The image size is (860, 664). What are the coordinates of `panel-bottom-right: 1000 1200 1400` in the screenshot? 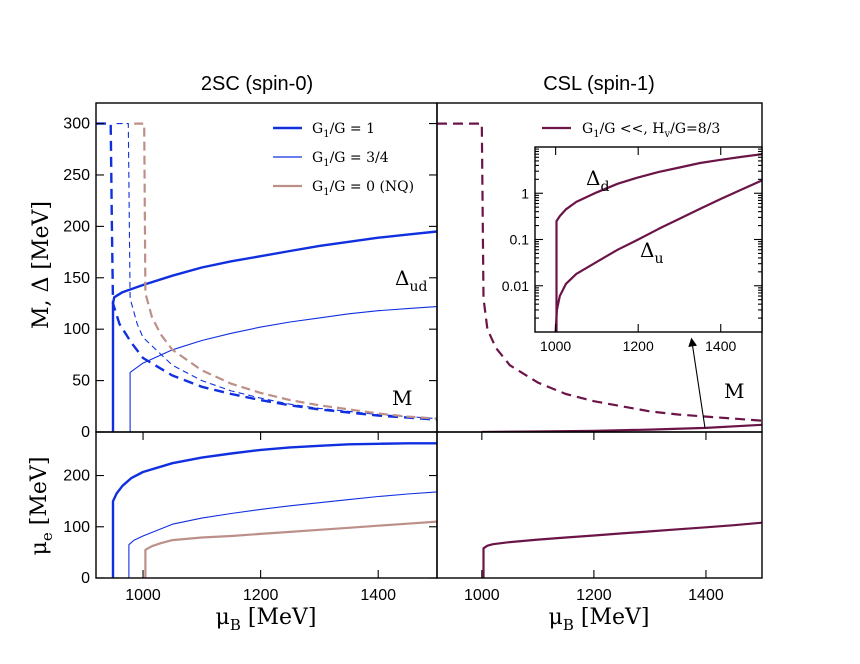 It's located at (599, 517).